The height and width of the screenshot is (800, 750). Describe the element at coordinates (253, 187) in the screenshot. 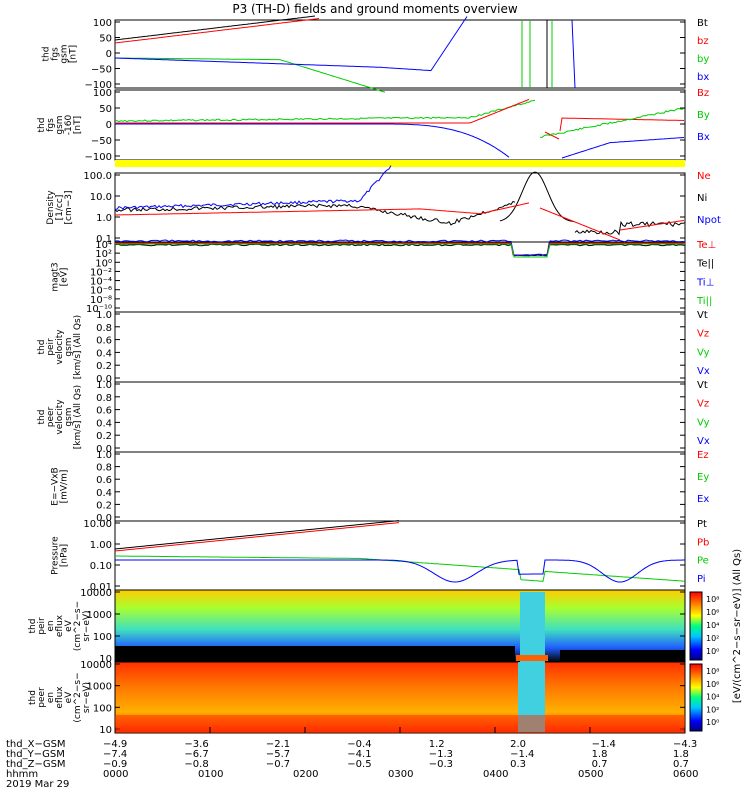

I see `line-Npot` at that location.